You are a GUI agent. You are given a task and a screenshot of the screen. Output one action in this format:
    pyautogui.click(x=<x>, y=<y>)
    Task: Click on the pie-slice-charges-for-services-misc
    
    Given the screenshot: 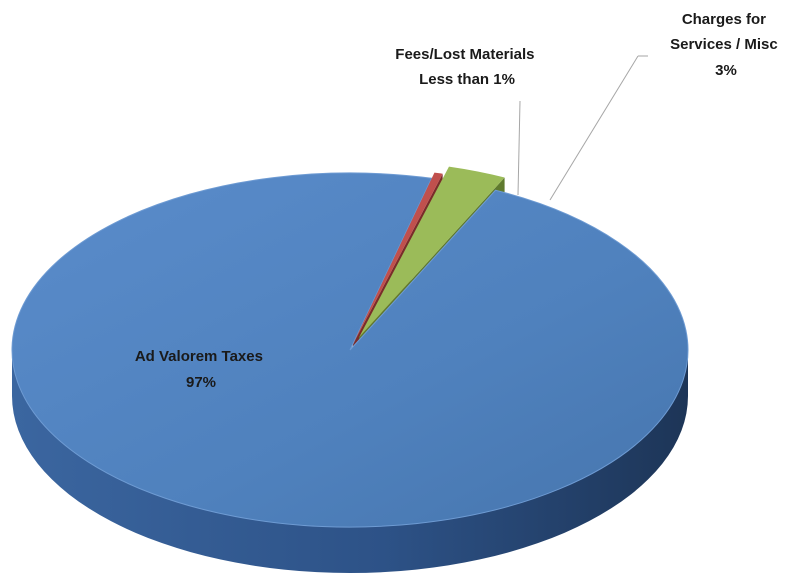 What is the action you would take?
    pyautogui.click(x=432, y=252)
    